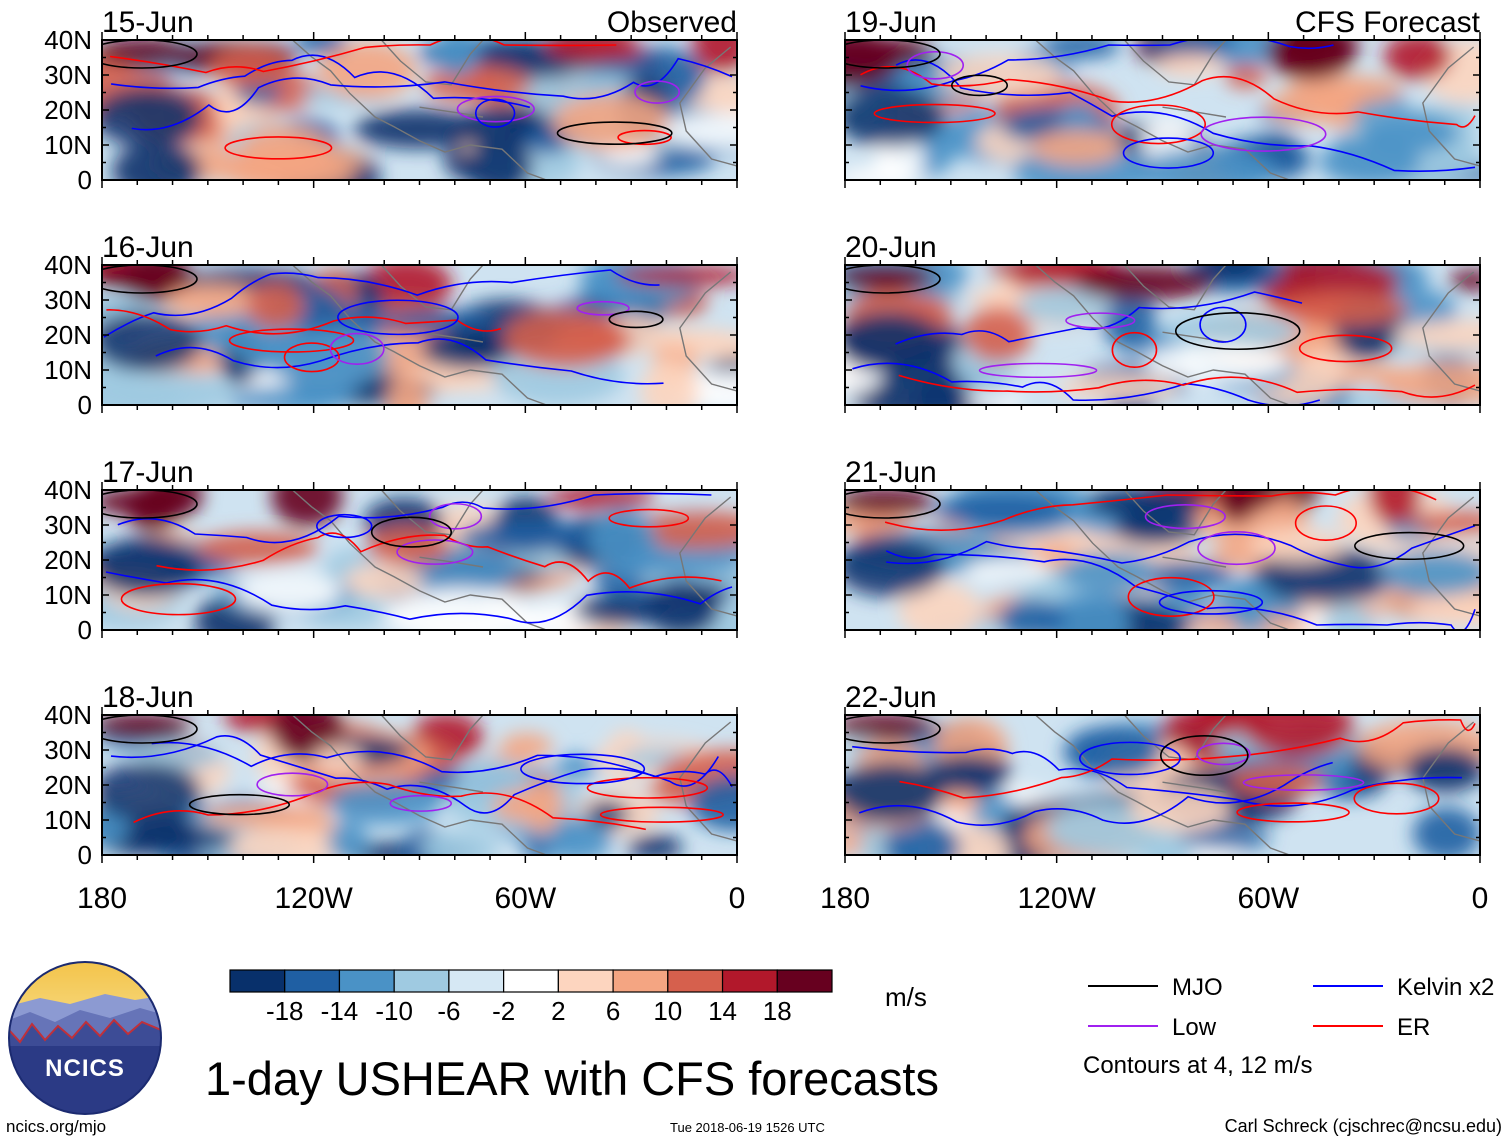 The height and width of the screenshot is (1141, 1510). What do you see at coordinates (1152, 1027) in the screenshot?
I see `legend-item-low: Low` at bounding box center [1152, 1027].